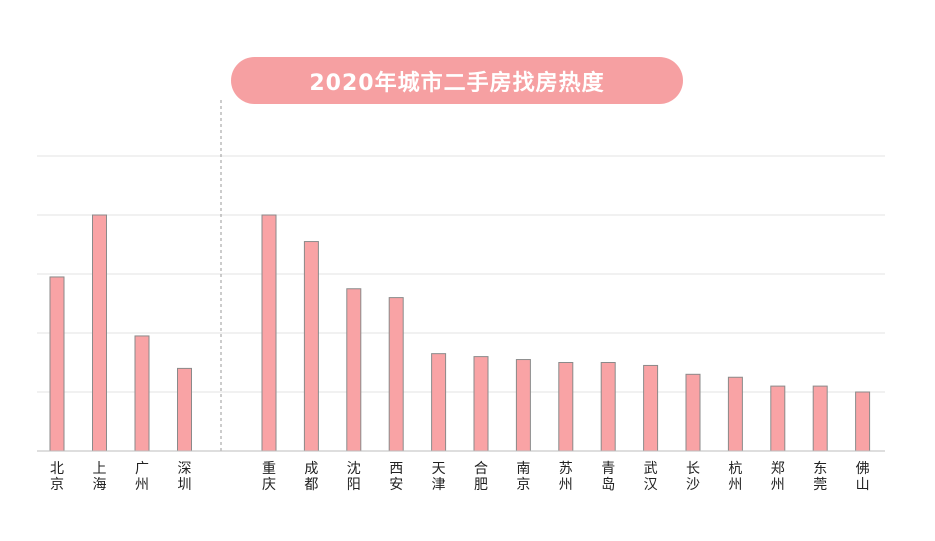 The height and width of the screenshot is (541, 935). Describe the element at coordinates (311, 346) in the screenshot. I see `bar-成都` at that location.